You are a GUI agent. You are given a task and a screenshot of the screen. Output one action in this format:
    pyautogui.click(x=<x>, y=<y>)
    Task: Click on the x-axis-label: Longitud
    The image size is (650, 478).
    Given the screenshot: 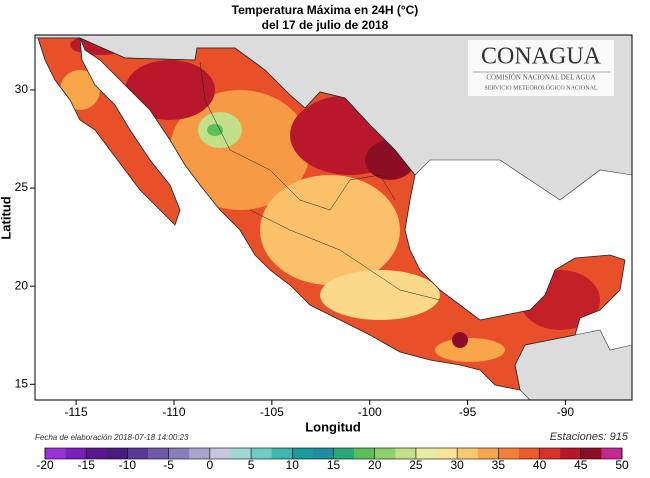 What is the action you would take?
    pyautogui.click(x=333, y=426)
    